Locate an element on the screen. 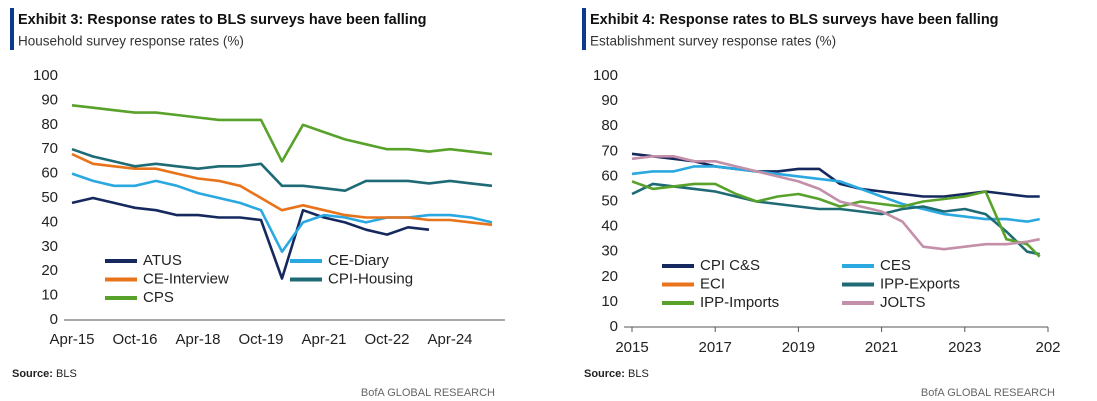 The width and height of the screenshot is (1097, 401). legend-label: IPP-Imports is located at coordinates (739, 302).